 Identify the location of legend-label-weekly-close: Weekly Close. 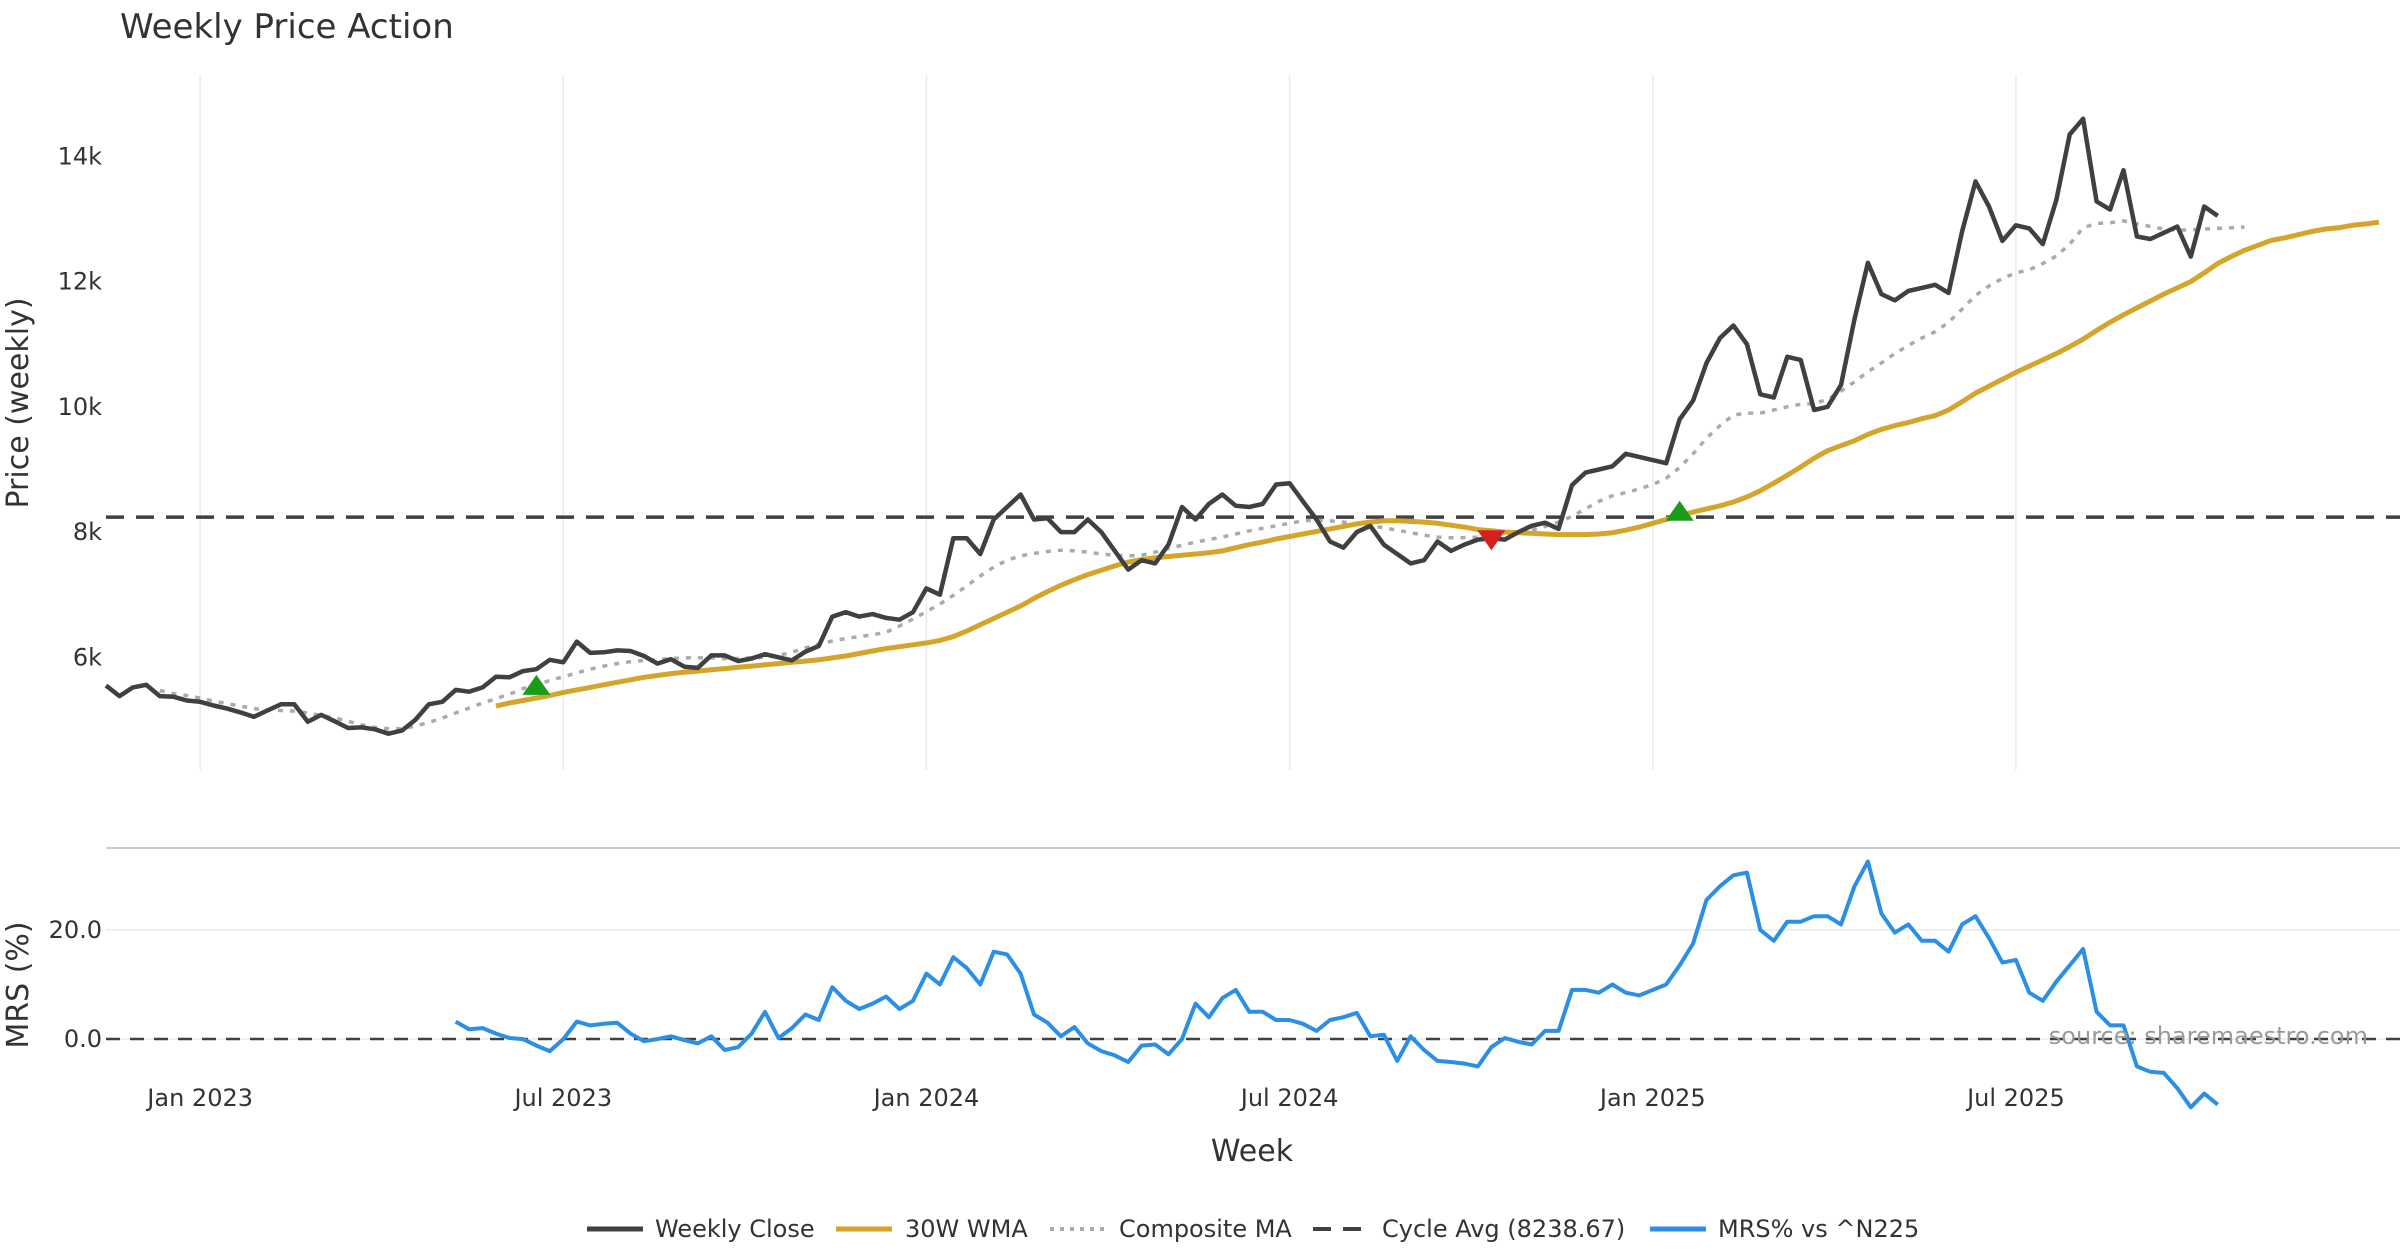
(735, 1229).